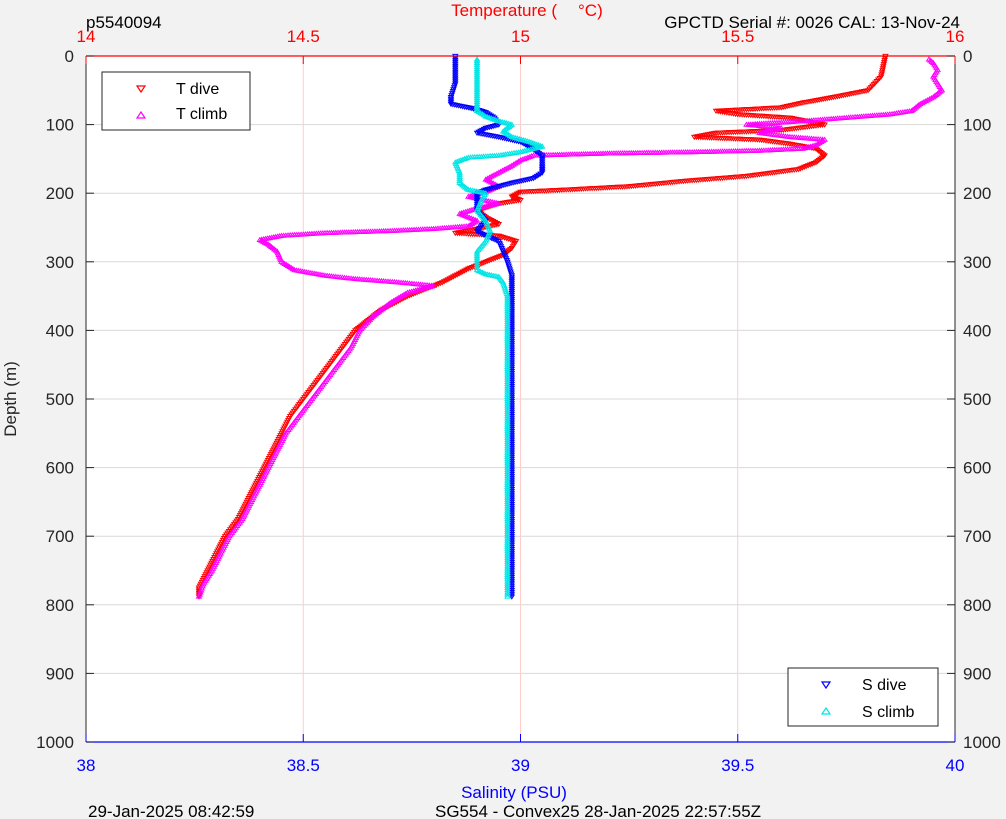 The width and height of the screenshot is (1006, 819). What do you see at coordinates (977, 468) in the screenshot?
I see `depth-tick-label-right: 600` at bounding box center [977, 468].